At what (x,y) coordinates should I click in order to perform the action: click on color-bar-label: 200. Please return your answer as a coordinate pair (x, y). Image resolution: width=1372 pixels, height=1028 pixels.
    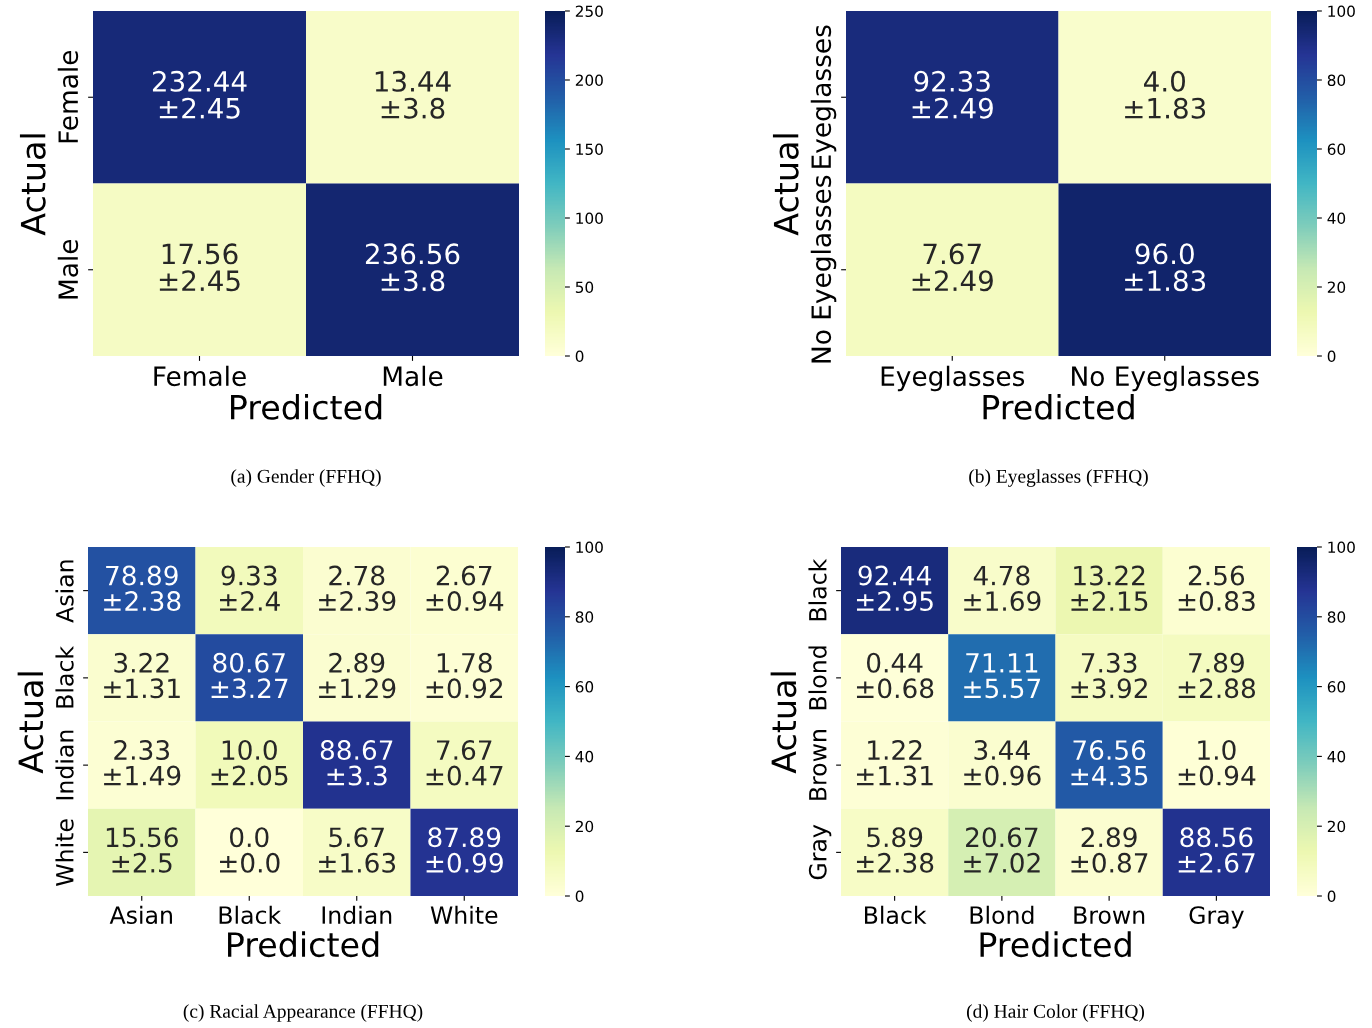
    Looking at the image, I should click on (589, 80).